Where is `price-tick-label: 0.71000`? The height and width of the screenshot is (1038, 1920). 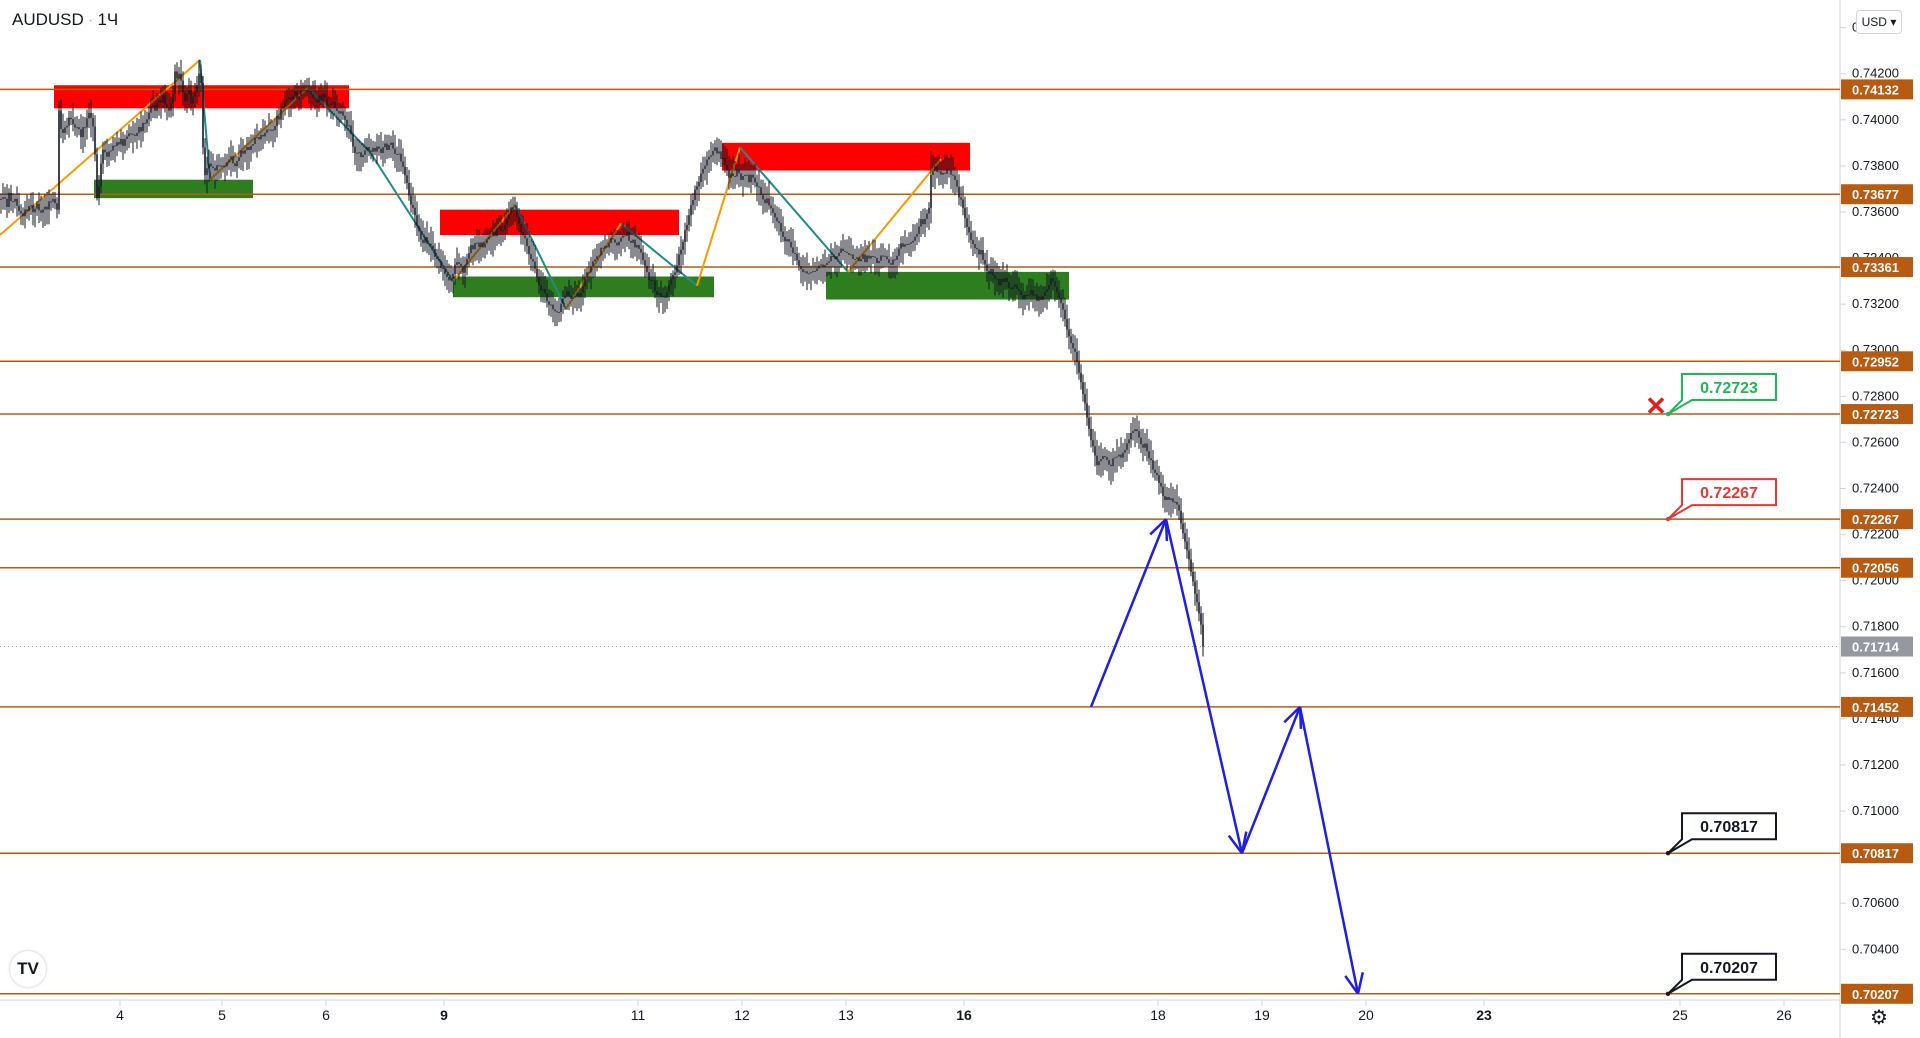 price-tick-label: 0.71000 is located at coordinates (1875, 810).